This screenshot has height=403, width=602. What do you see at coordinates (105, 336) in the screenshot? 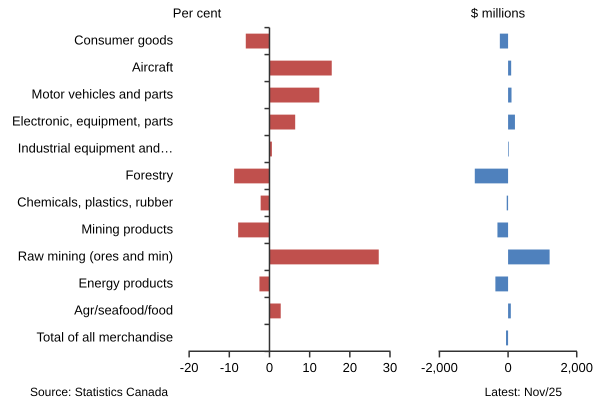
I see `y-tick-label: Total of all merchandise` at bounding box center [105, 336].